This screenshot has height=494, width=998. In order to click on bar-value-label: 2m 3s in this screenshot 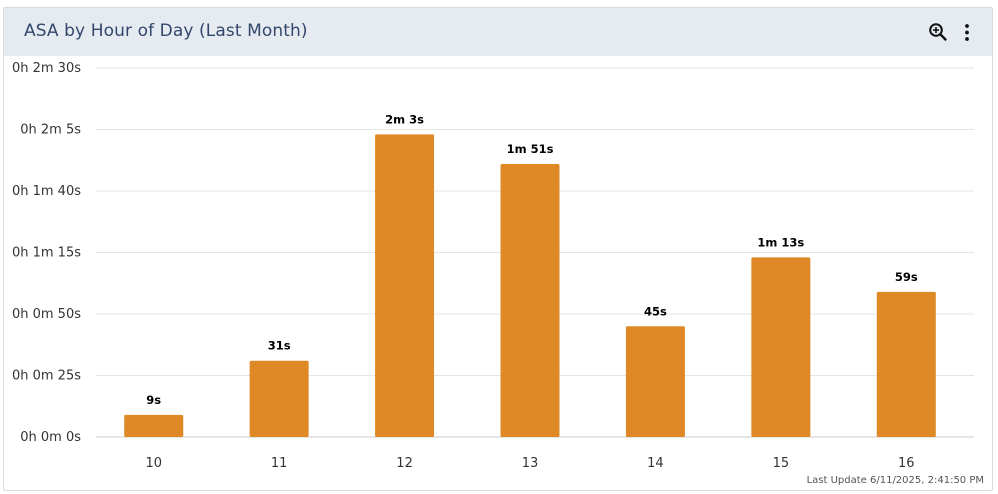, I will do `click(404, 119)`.